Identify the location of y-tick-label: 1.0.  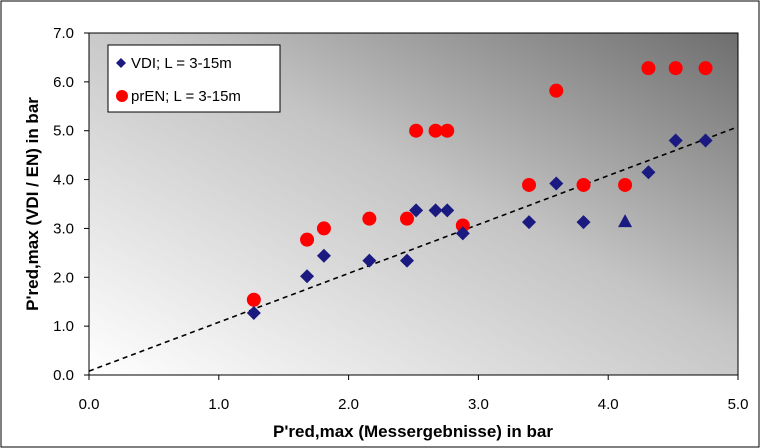
(63, 326).